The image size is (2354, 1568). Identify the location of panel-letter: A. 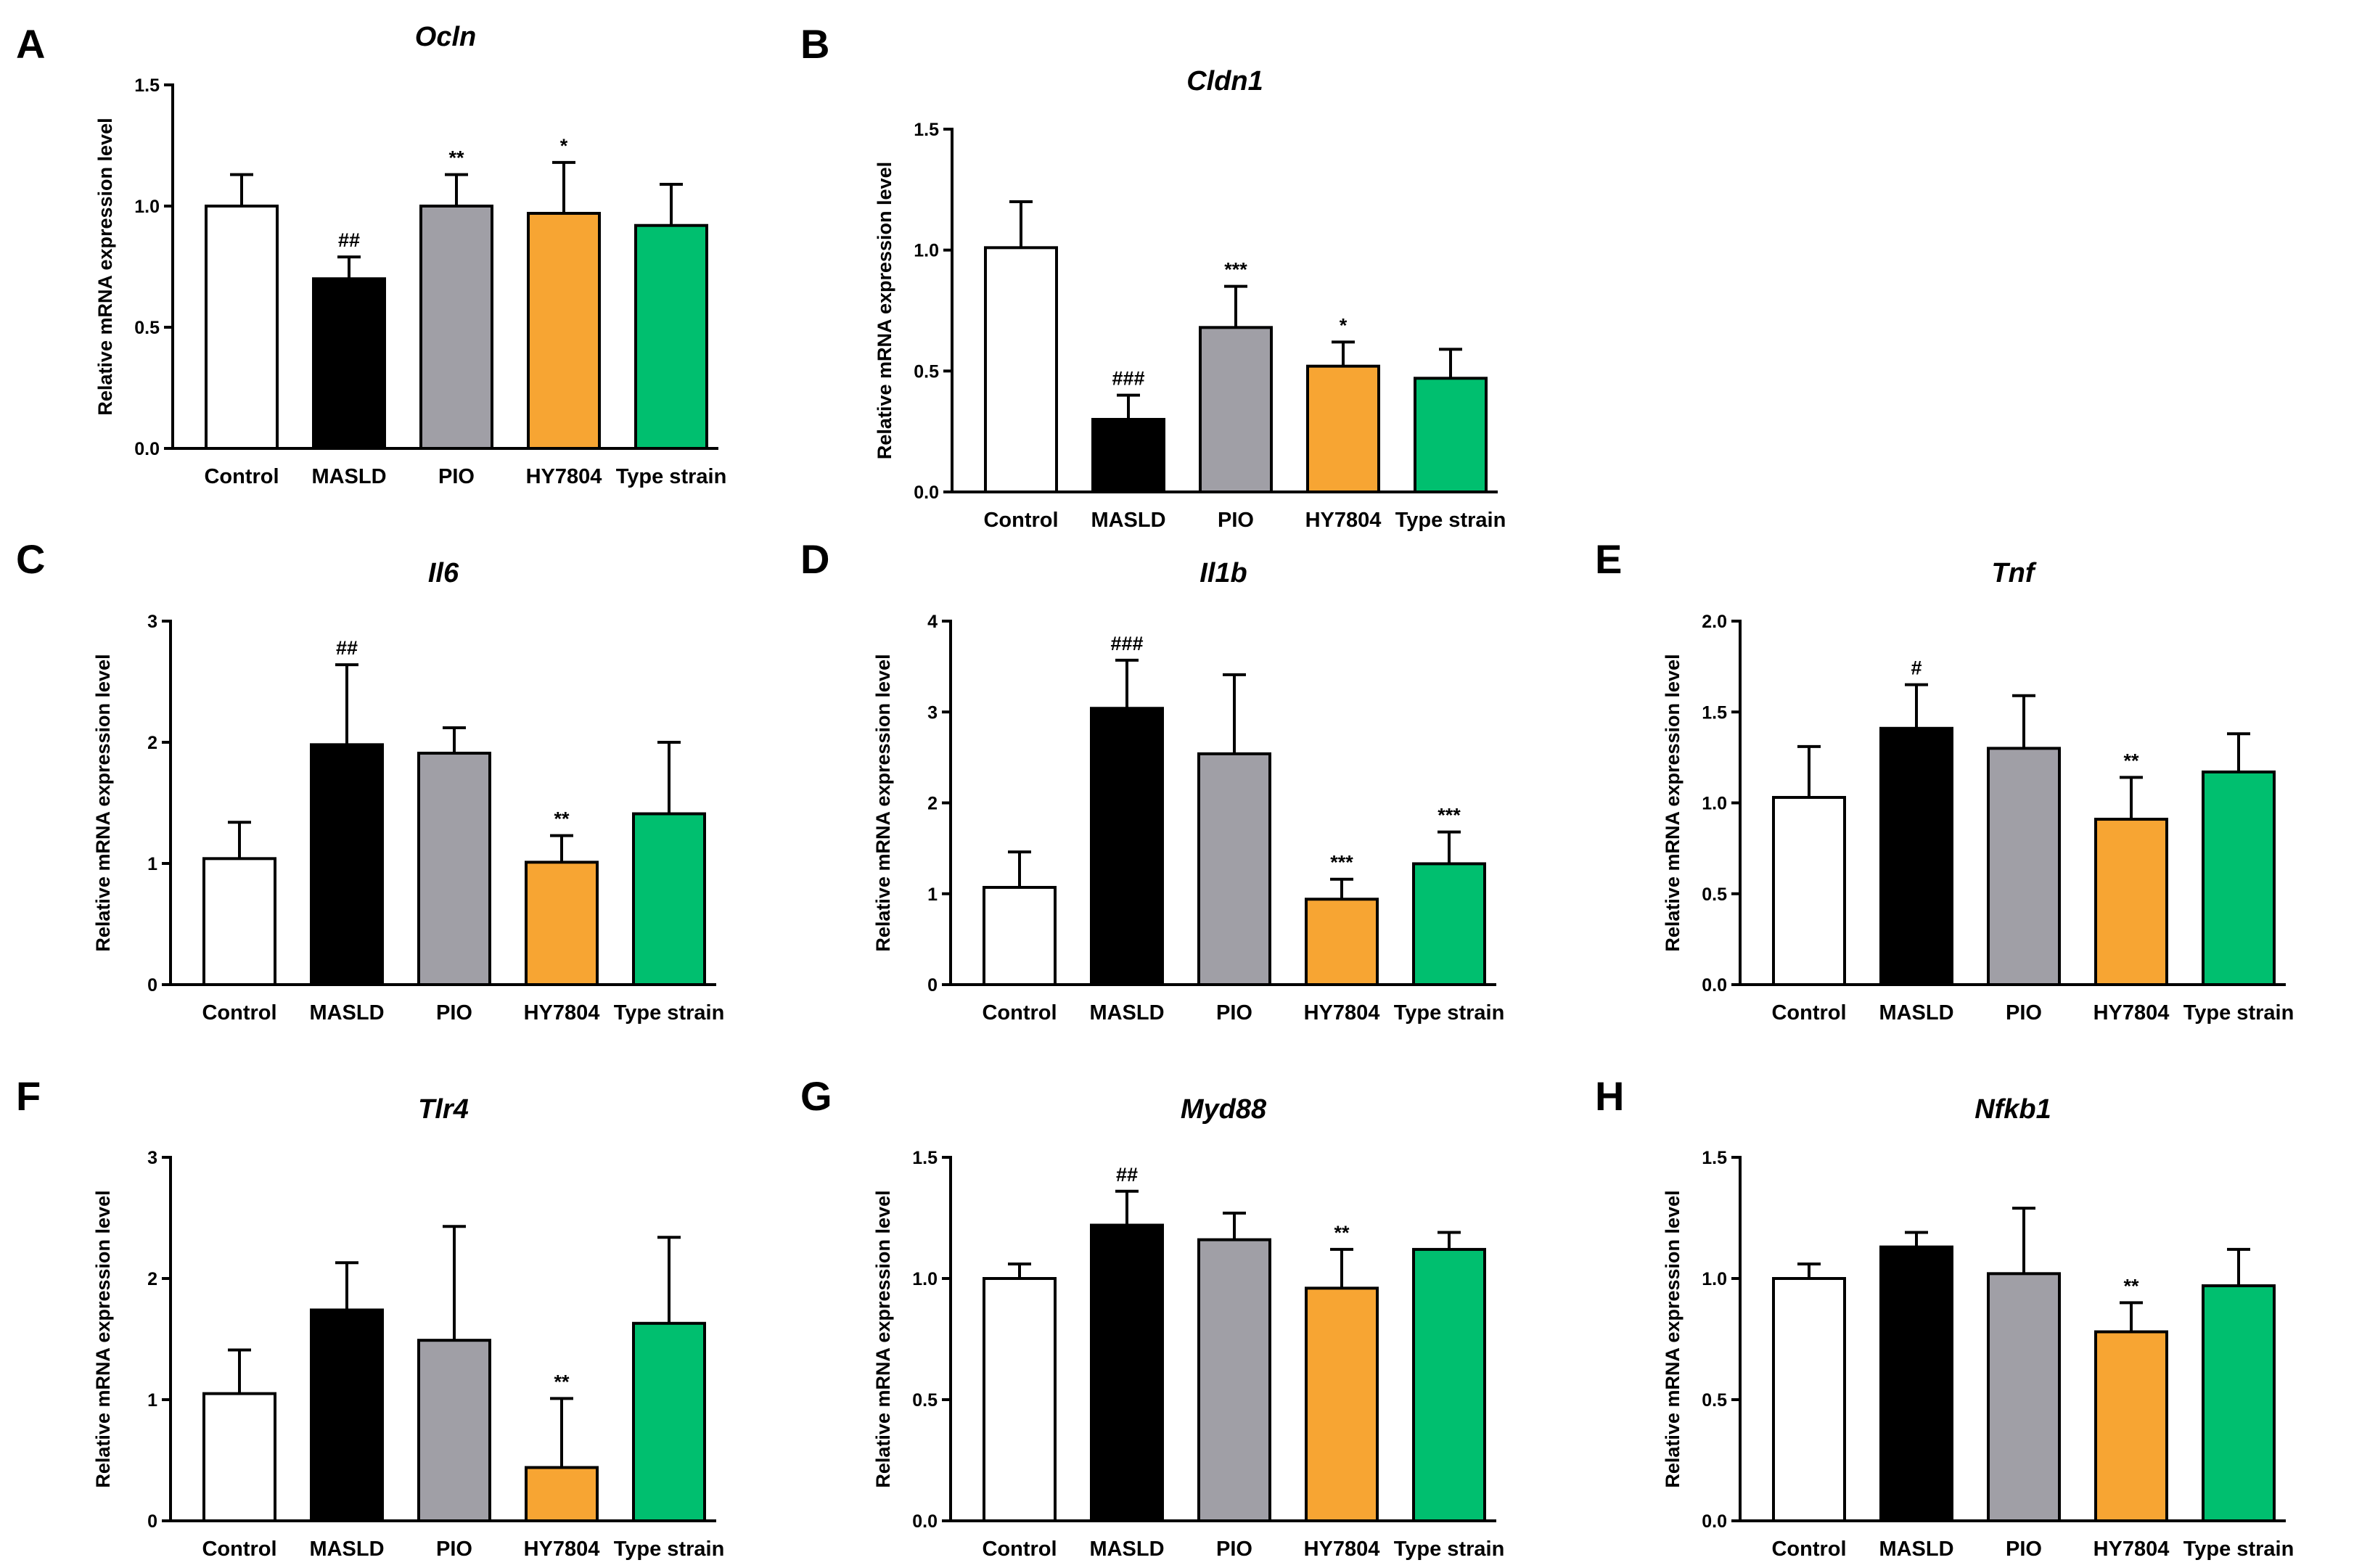
(30, 44).